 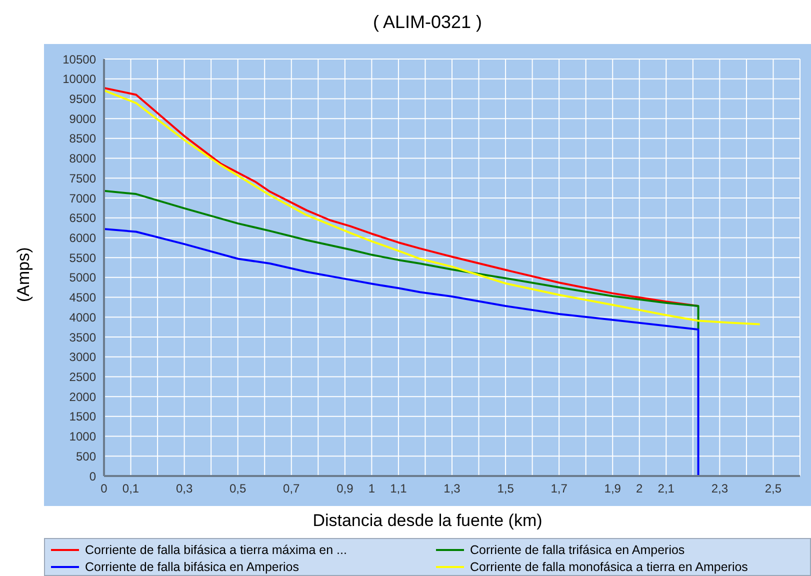 I want to click on x-tick-label: 0,5, so click(x=238, y=489).